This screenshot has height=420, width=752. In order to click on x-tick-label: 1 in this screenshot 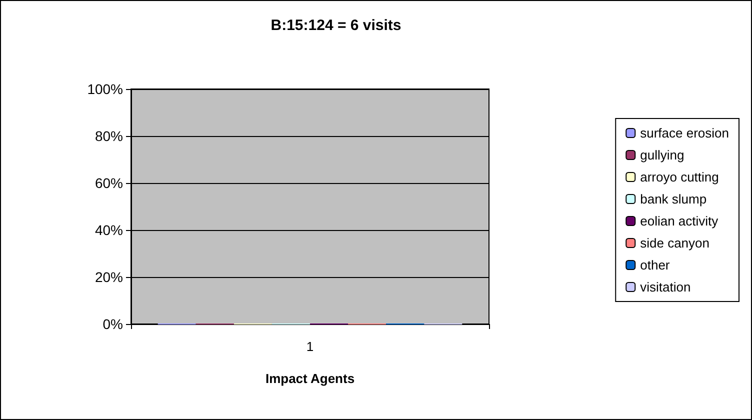, I will do `click(310, 346)`.